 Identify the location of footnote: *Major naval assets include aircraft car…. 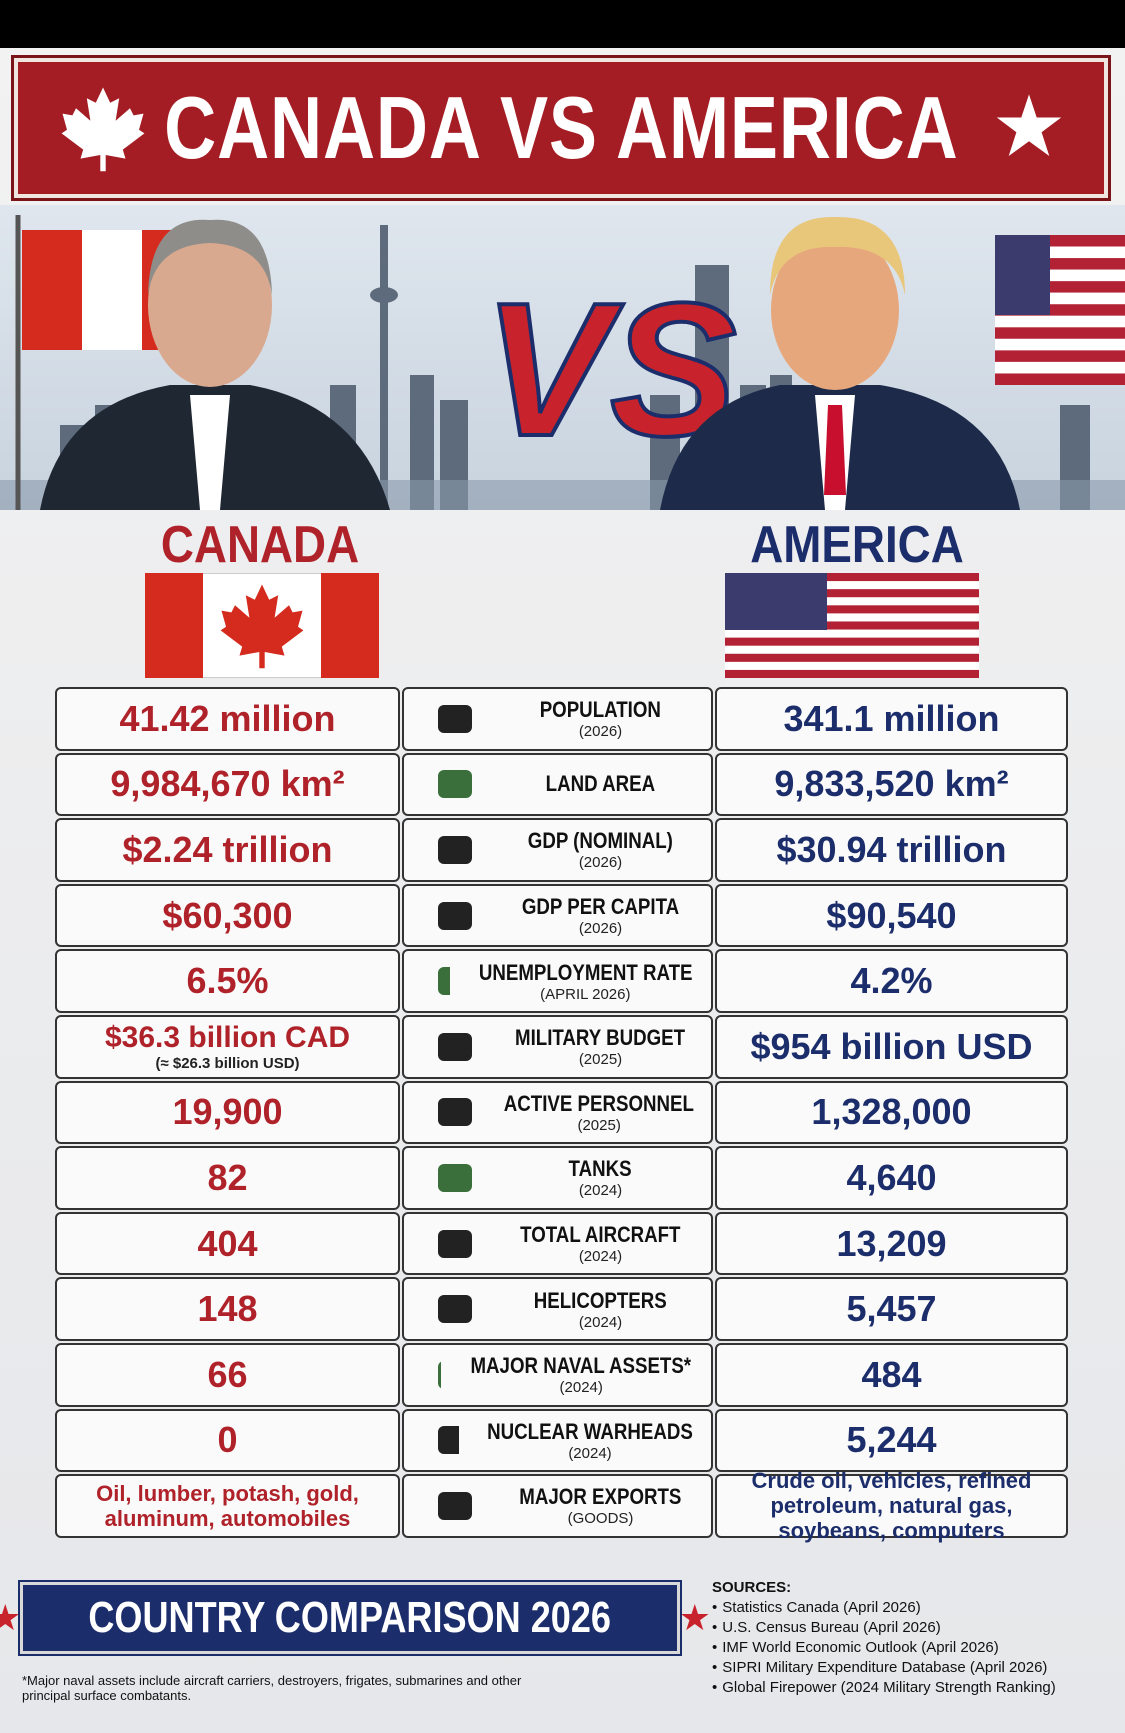
(272, 1688).